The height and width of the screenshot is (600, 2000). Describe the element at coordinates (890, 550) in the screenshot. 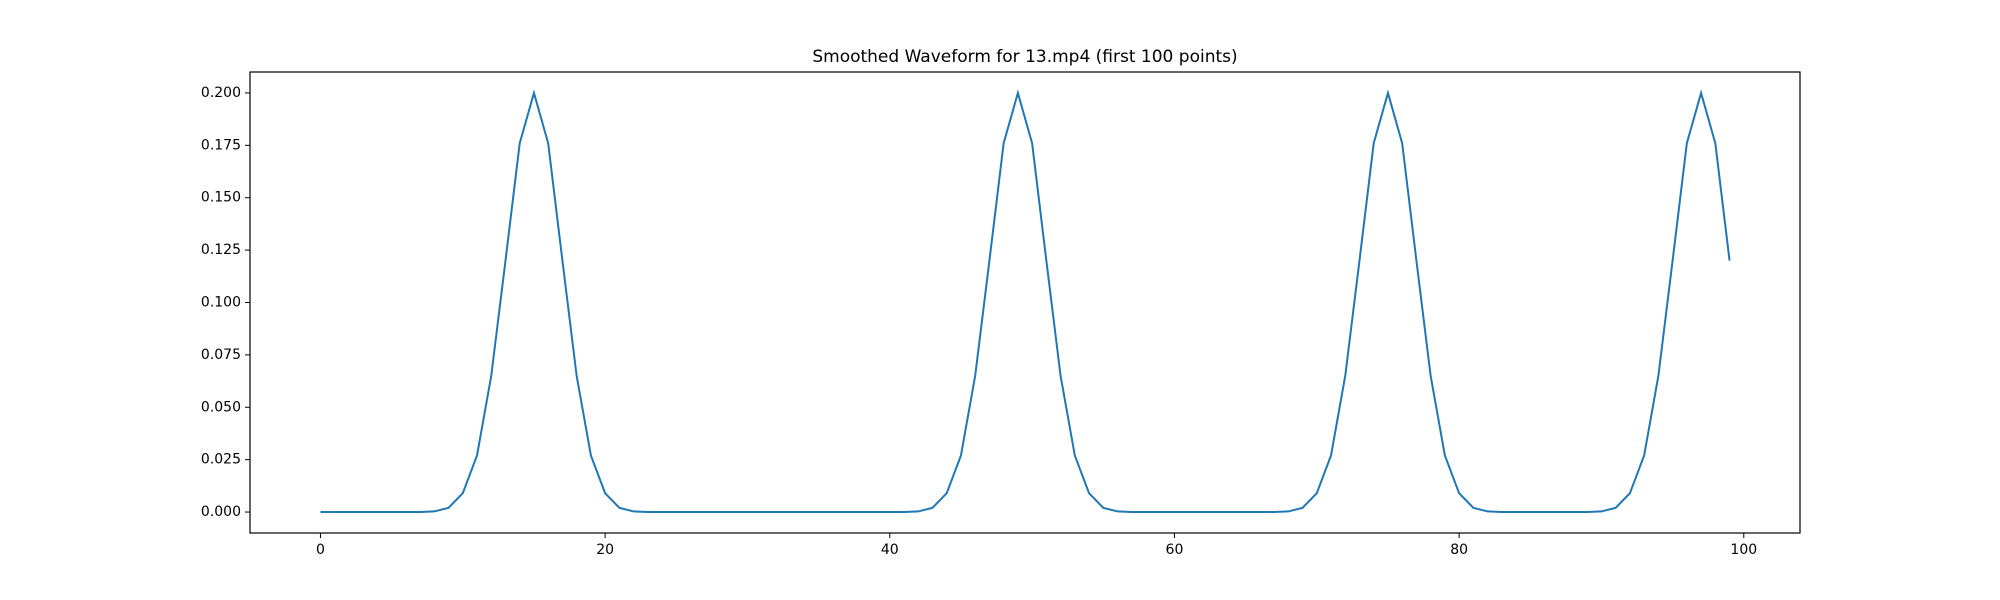

I see `x-tick-label: 40` at that location.